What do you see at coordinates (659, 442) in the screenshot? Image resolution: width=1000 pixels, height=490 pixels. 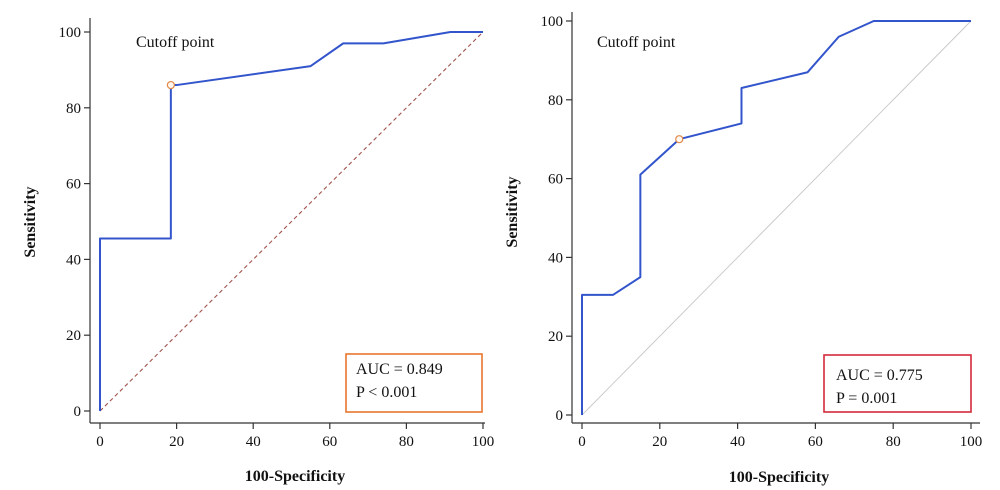 I see `c2-x-tick-label: 20` at bounding box center [659, 442].